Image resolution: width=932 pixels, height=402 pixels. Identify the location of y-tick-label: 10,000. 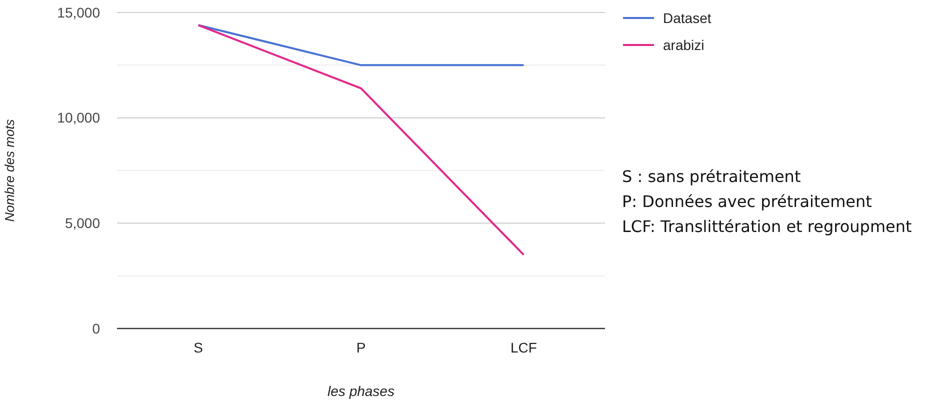
(78, 118).